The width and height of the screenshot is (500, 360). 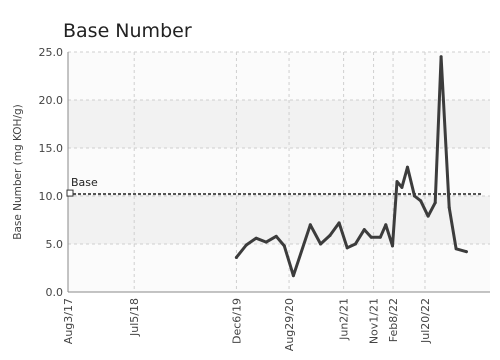 I want to click on x-tick-label: Aug3/17, so click(x=68, y=321).